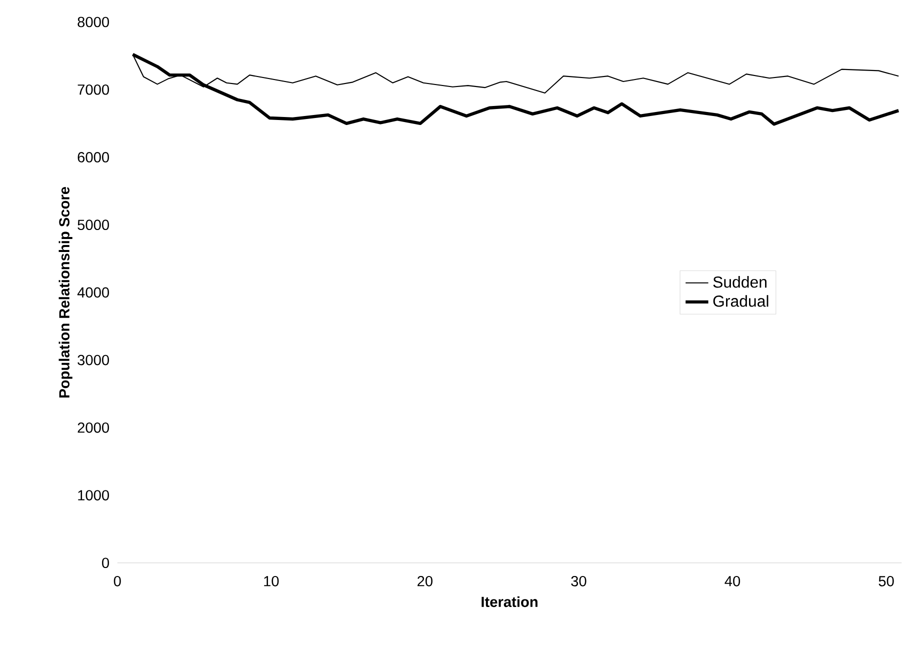  I want to click on y-tick-label: 0, so click(105, 563).